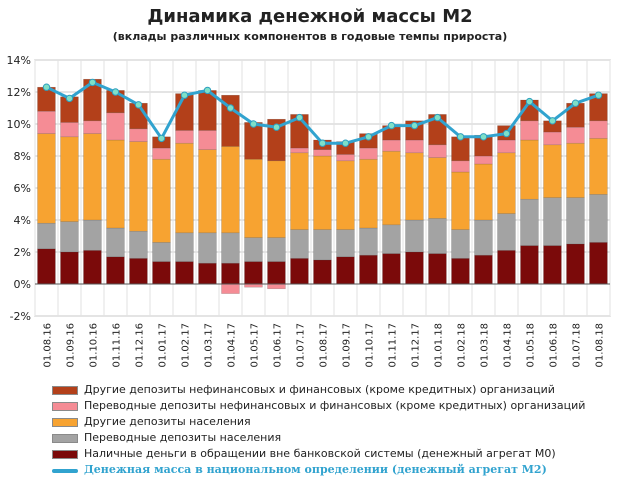 Image resolution: width=620 pixels, height=494 pixels. I want to click on x-tick-label: 01.08.18, so click(600, 345).